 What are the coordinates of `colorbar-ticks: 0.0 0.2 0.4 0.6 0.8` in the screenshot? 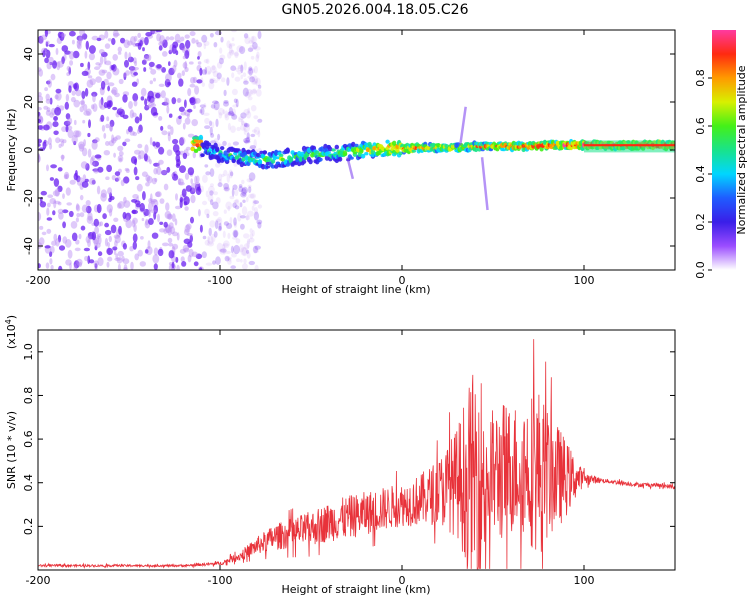 It's located at (703, 174).